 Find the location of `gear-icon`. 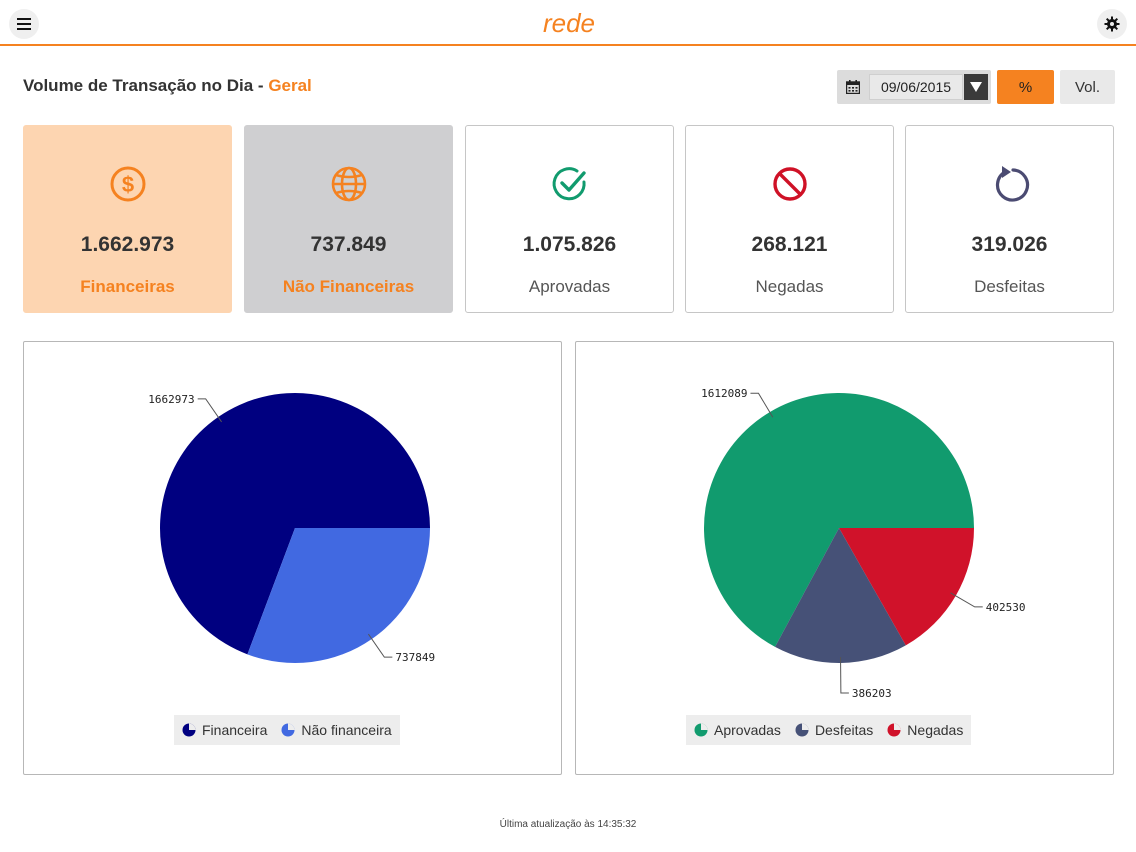

gear-icon is located at coordinates (1112, 24).